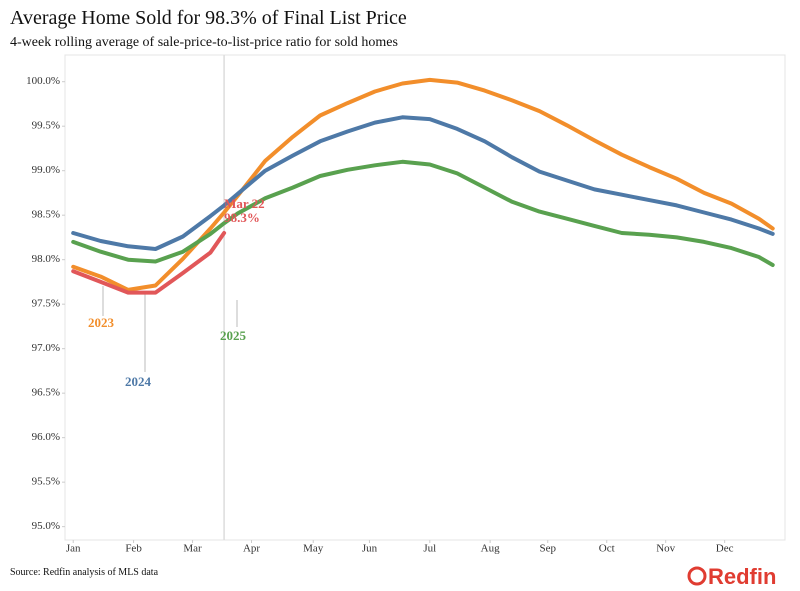 This screenshot has width=800, height=591. Describe the element at coordinates (490, 549) in the screenshot. I see `x-tick-label: Aug` at that location.